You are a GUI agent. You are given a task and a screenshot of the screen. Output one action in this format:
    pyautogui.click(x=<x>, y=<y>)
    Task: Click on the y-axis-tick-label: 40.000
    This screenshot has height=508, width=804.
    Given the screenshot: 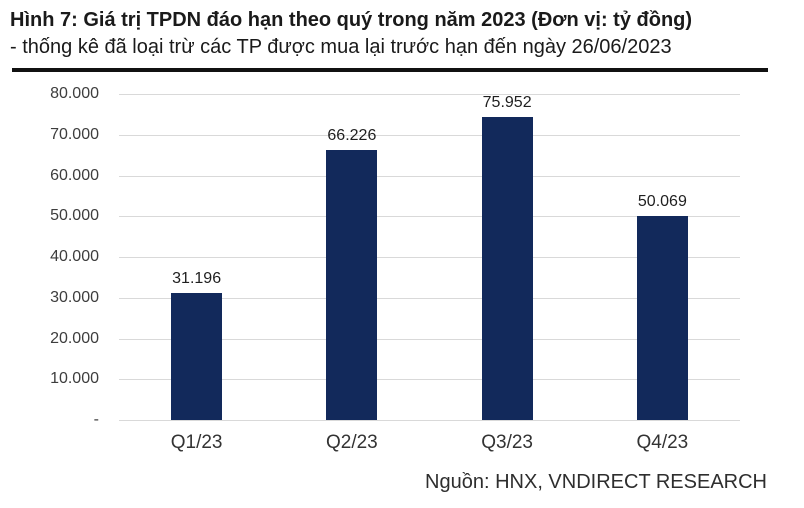 What is the action you would take?
    pyautogui.click(x=74, y=256)
    